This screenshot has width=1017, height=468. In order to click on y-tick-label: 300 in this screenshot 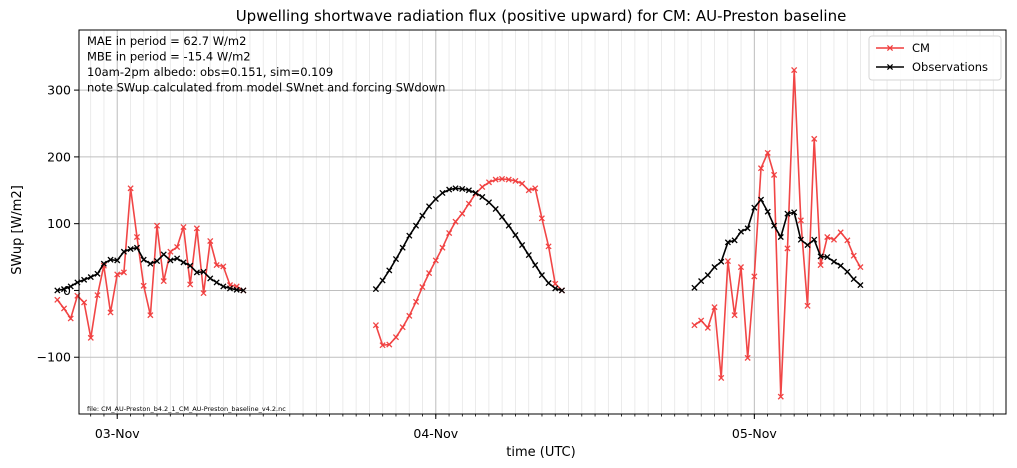, I will do `click(59, 90)`.